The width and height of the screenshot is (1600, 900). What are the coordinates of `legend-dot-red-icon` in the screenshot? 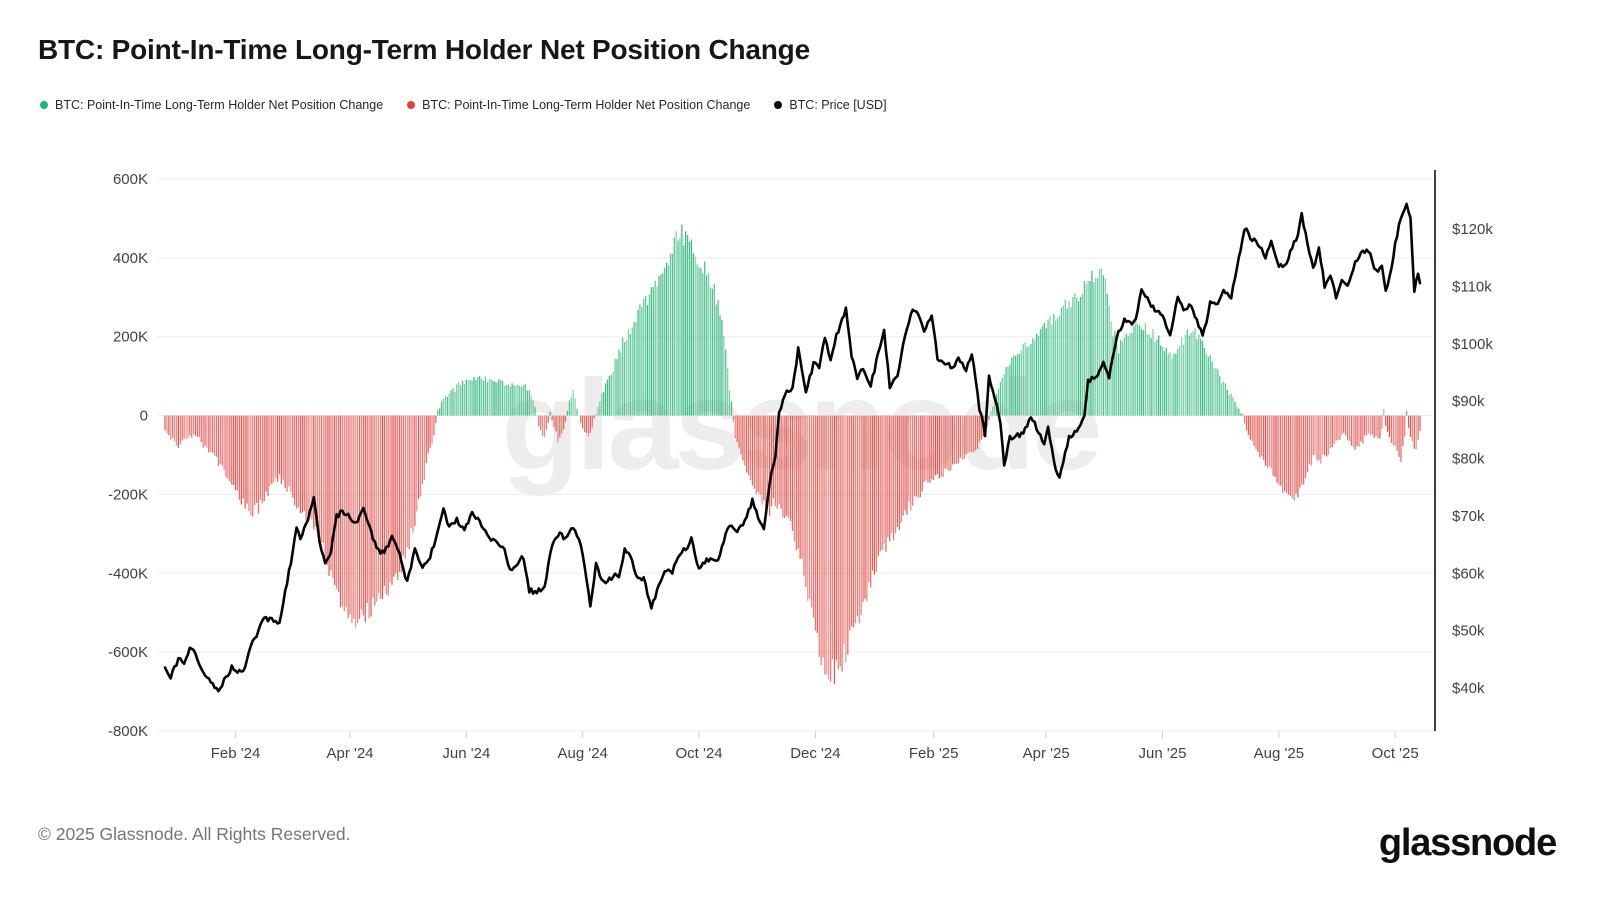 It's located at (411, 105).